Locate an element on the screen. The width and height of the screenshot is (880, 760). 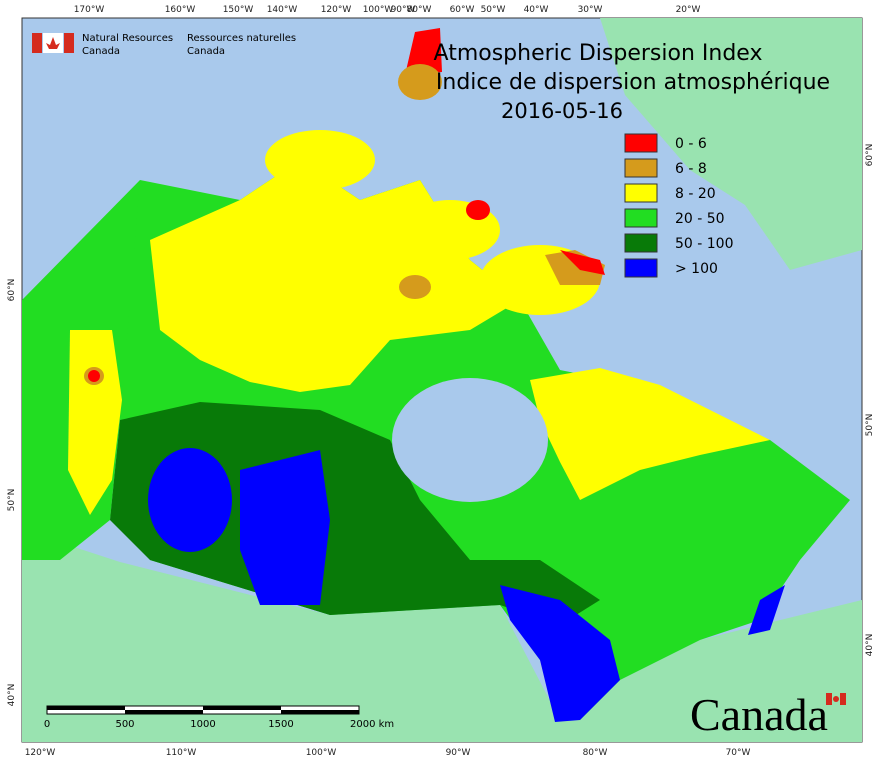
quebec-yellow is located at coordinates (650, 434).